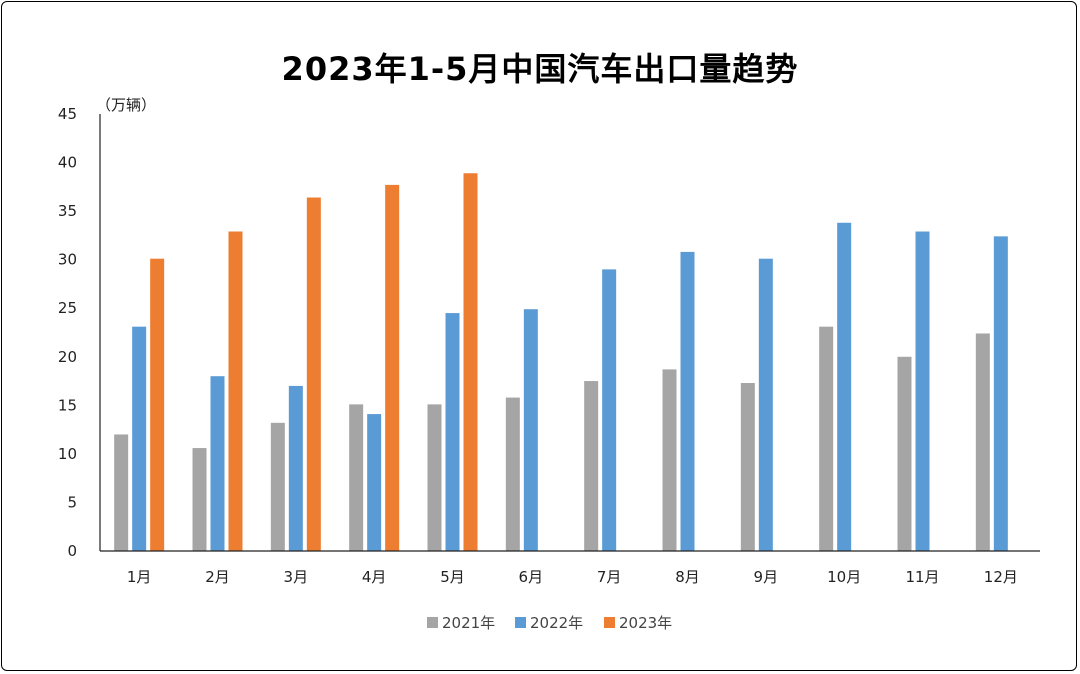 The width and height of the screenshot is (1080, 674). I want to click on bar-2021年-12月, so click(982, 442).